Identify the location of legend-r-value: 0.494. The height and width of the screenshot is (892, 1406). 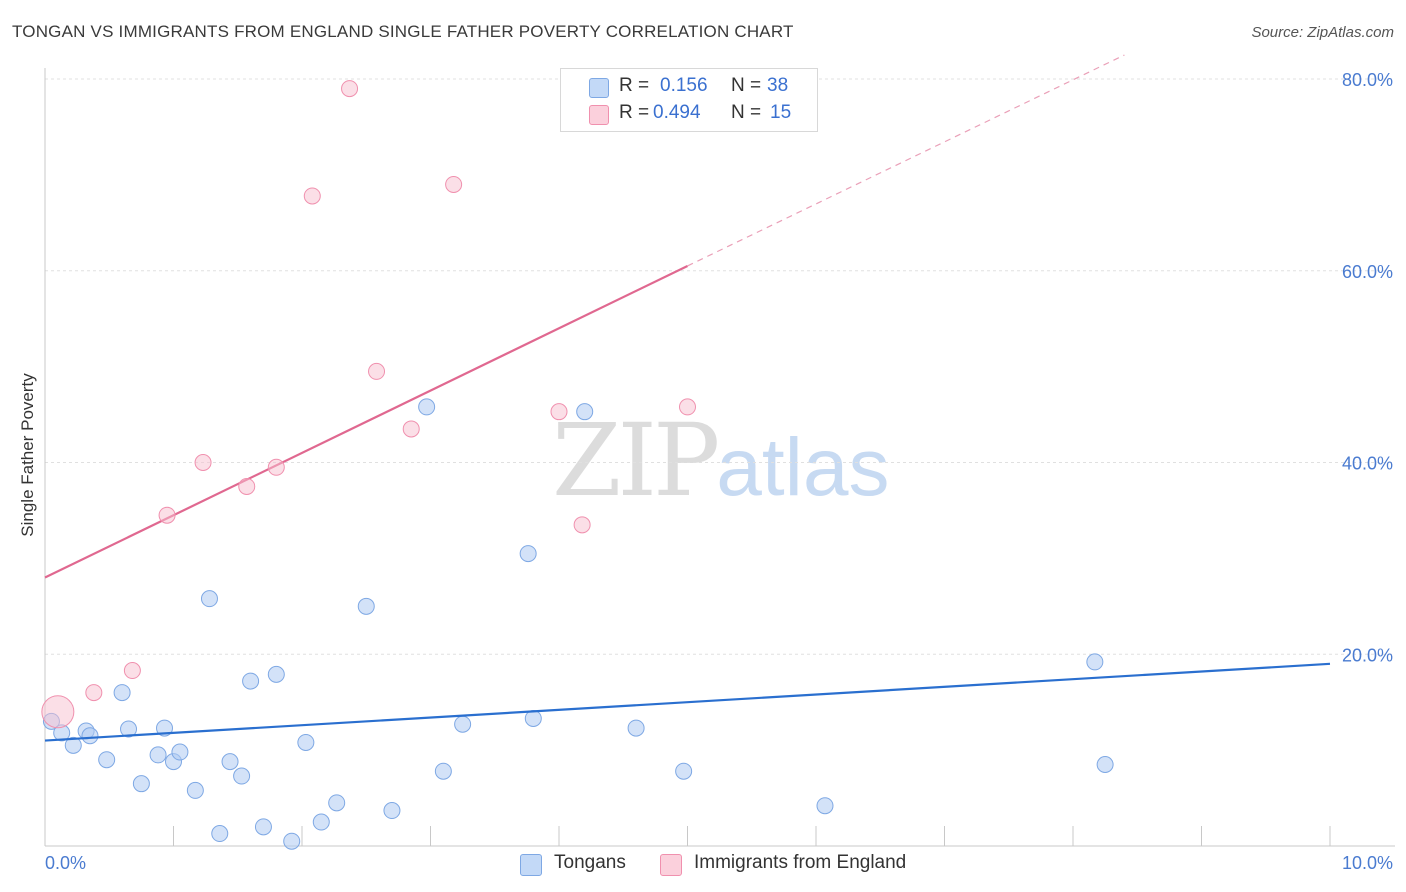
(677, 112).